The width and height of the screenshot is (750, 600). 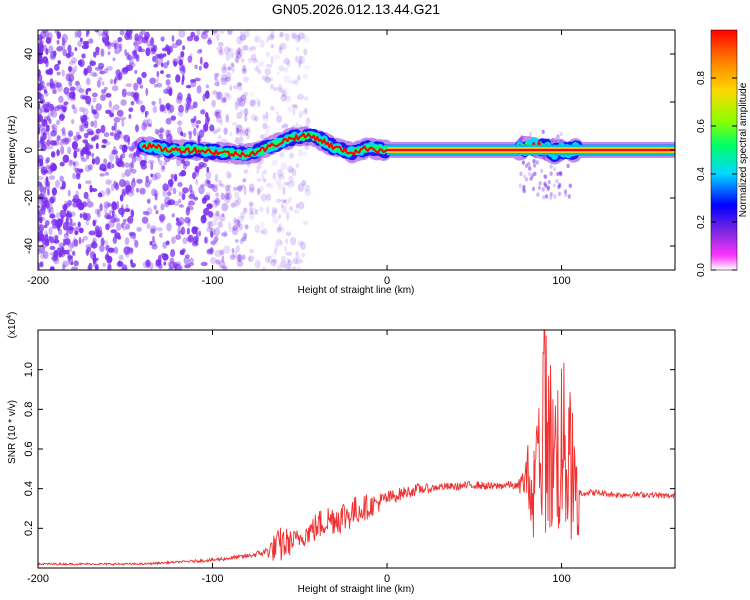 I want to click on spectrogram-xtick-label: -200, so click(x=38, y=281).